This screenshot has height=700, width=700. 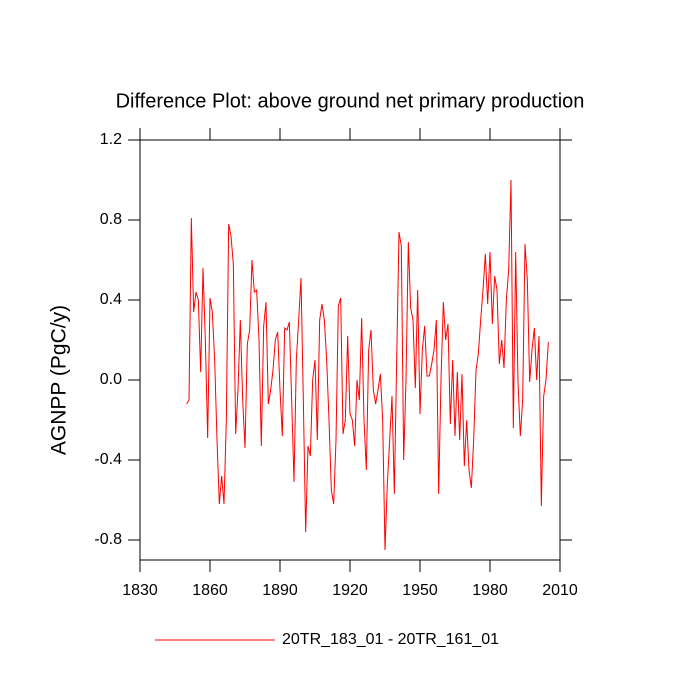 I want to click on x-tick-label: 1890, so click(x=280, y=590).